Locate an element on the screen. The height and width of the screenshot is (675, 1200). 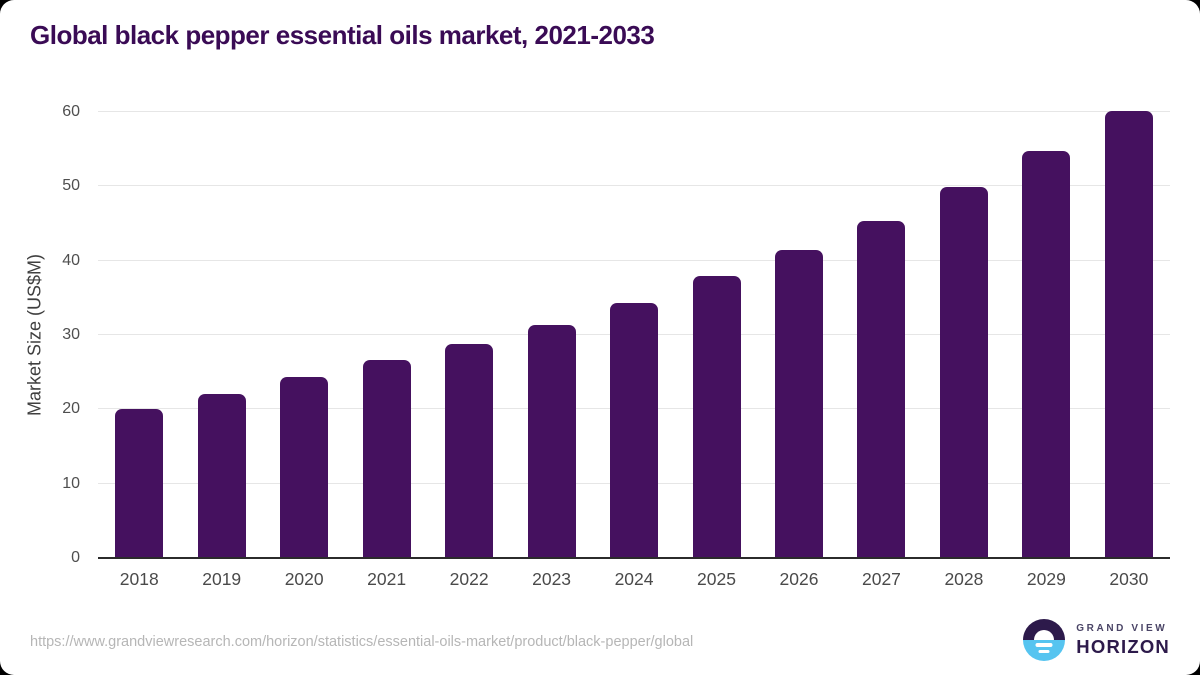
x-label-2020: 2020 is located at coordinates (304, 579).